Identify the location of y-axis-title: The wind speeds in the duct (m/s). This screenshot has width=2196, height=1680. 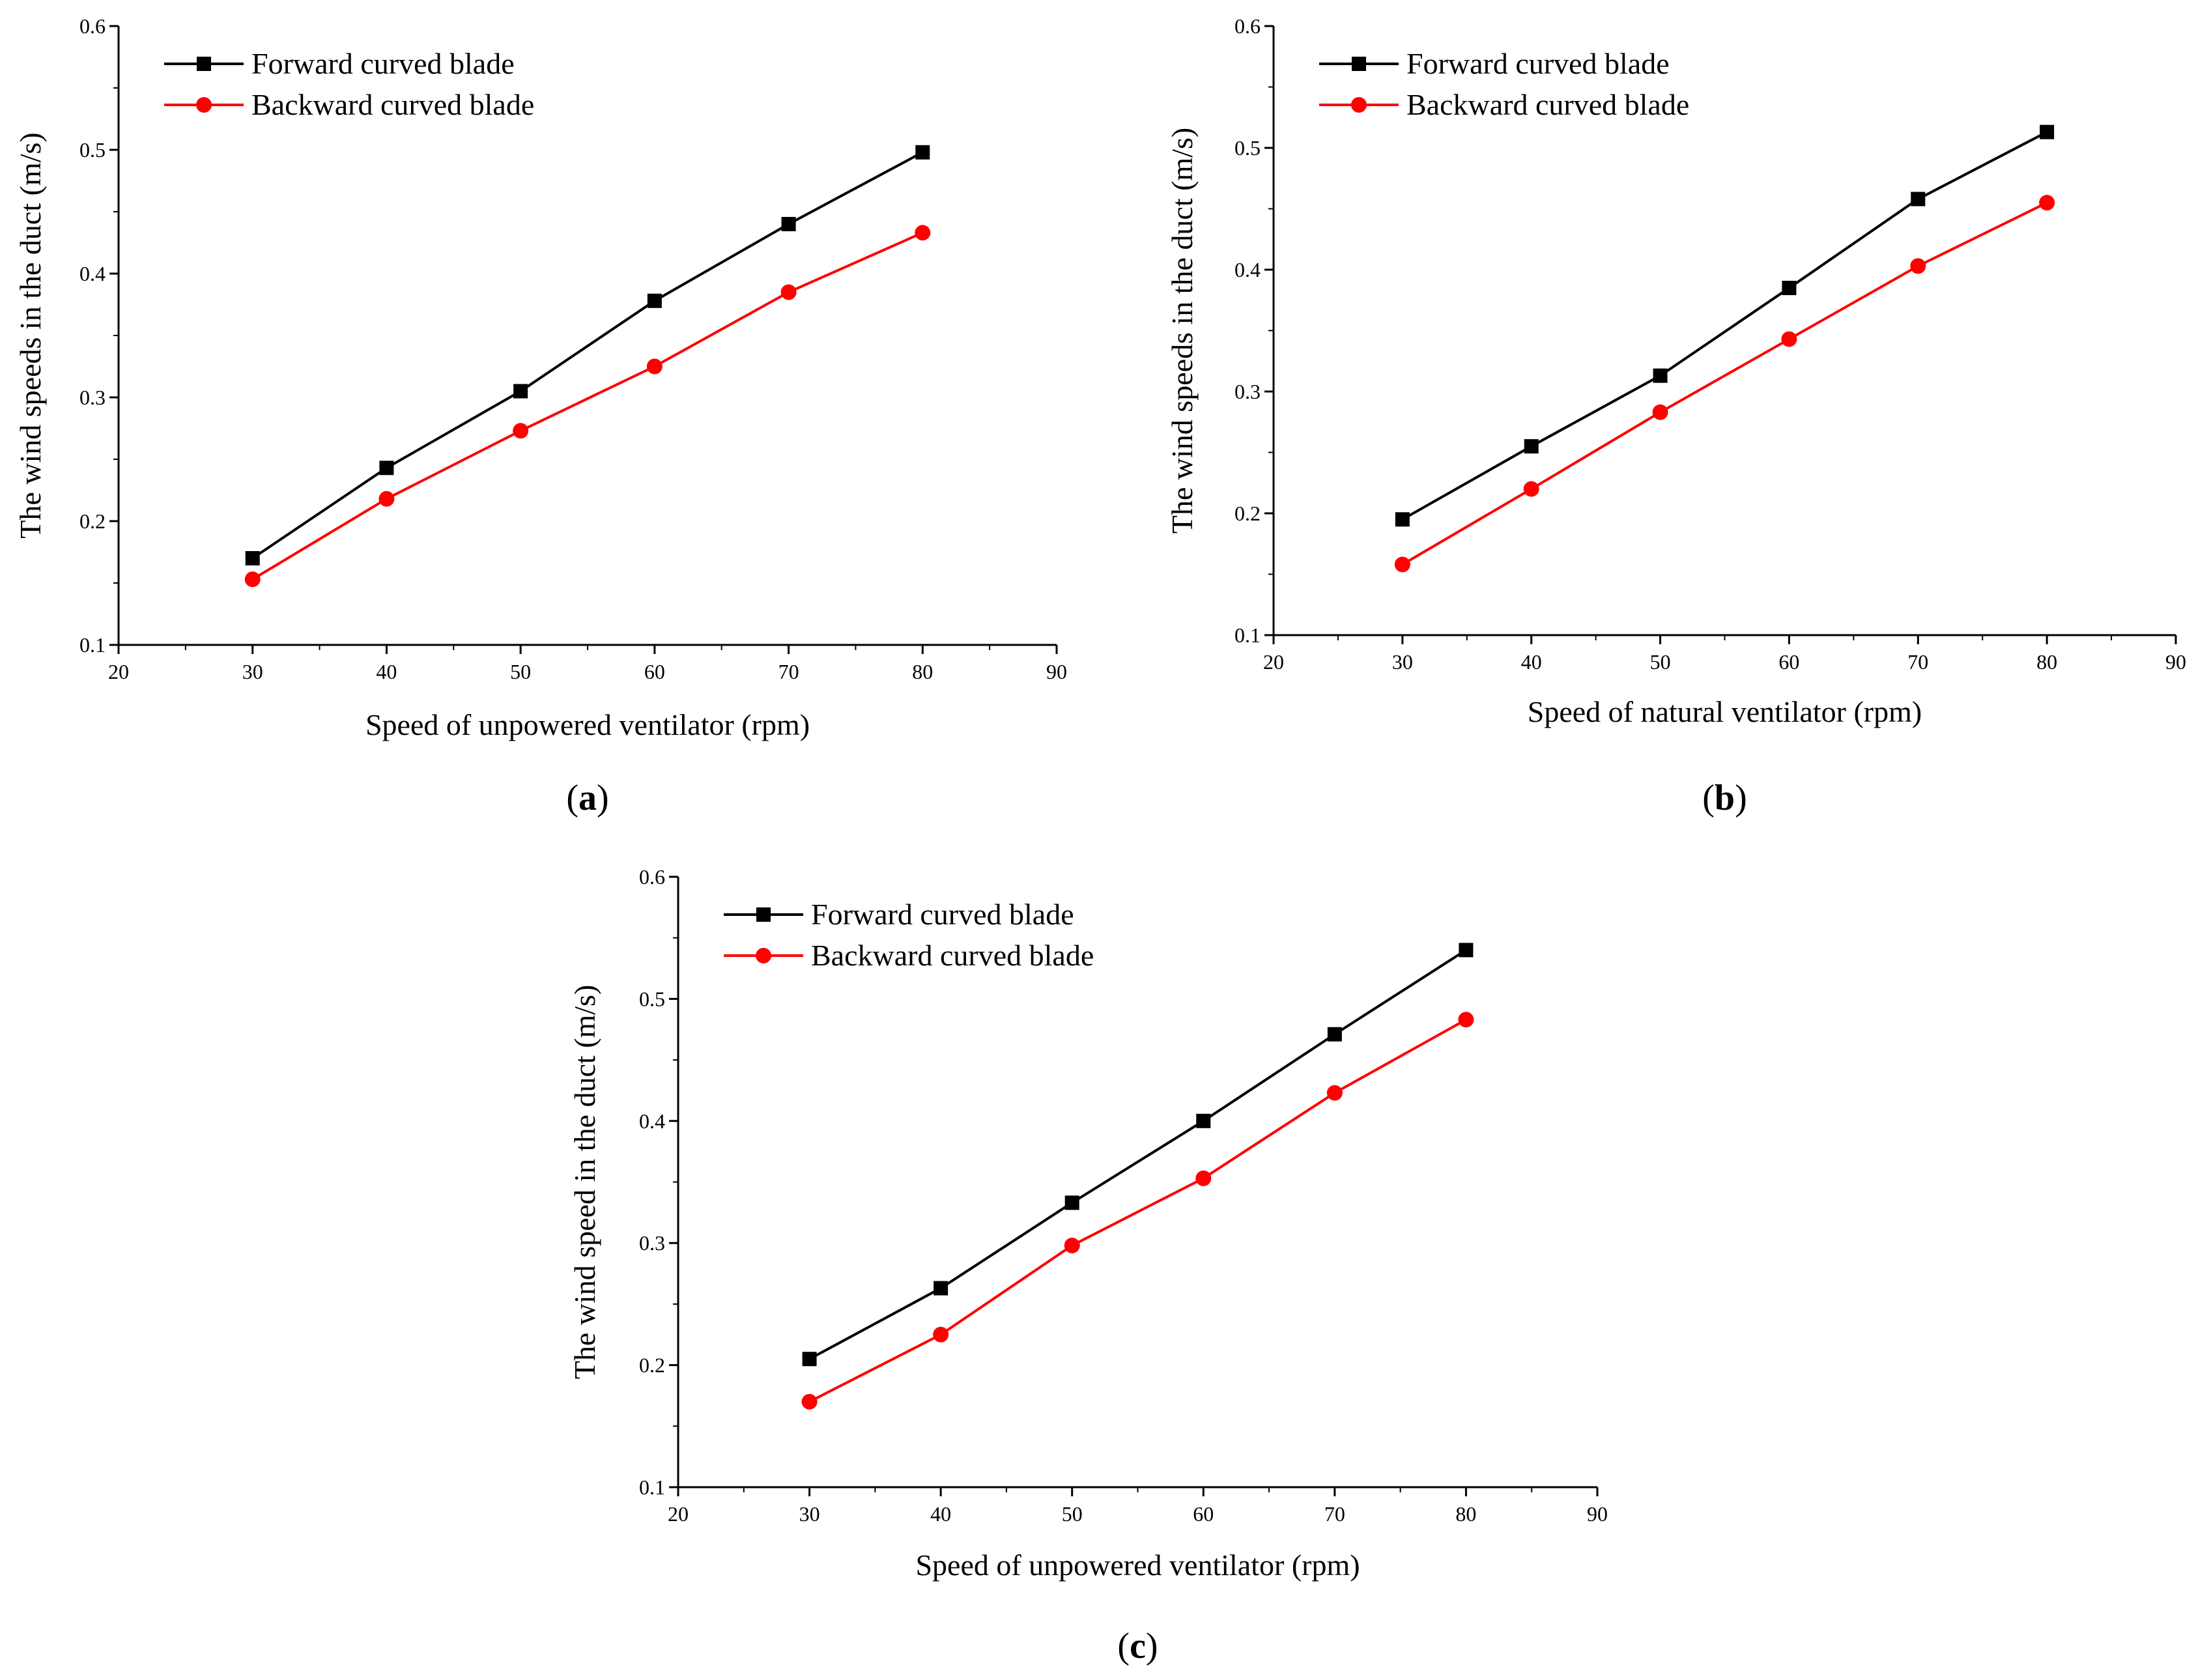
(30, 335).